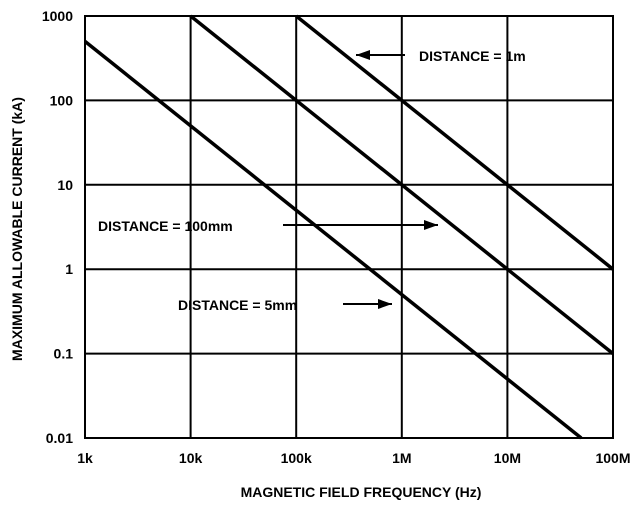 This screenshot has height=506, width=637. I want to click on y-tick-label: 0.1, so click(64, 354).